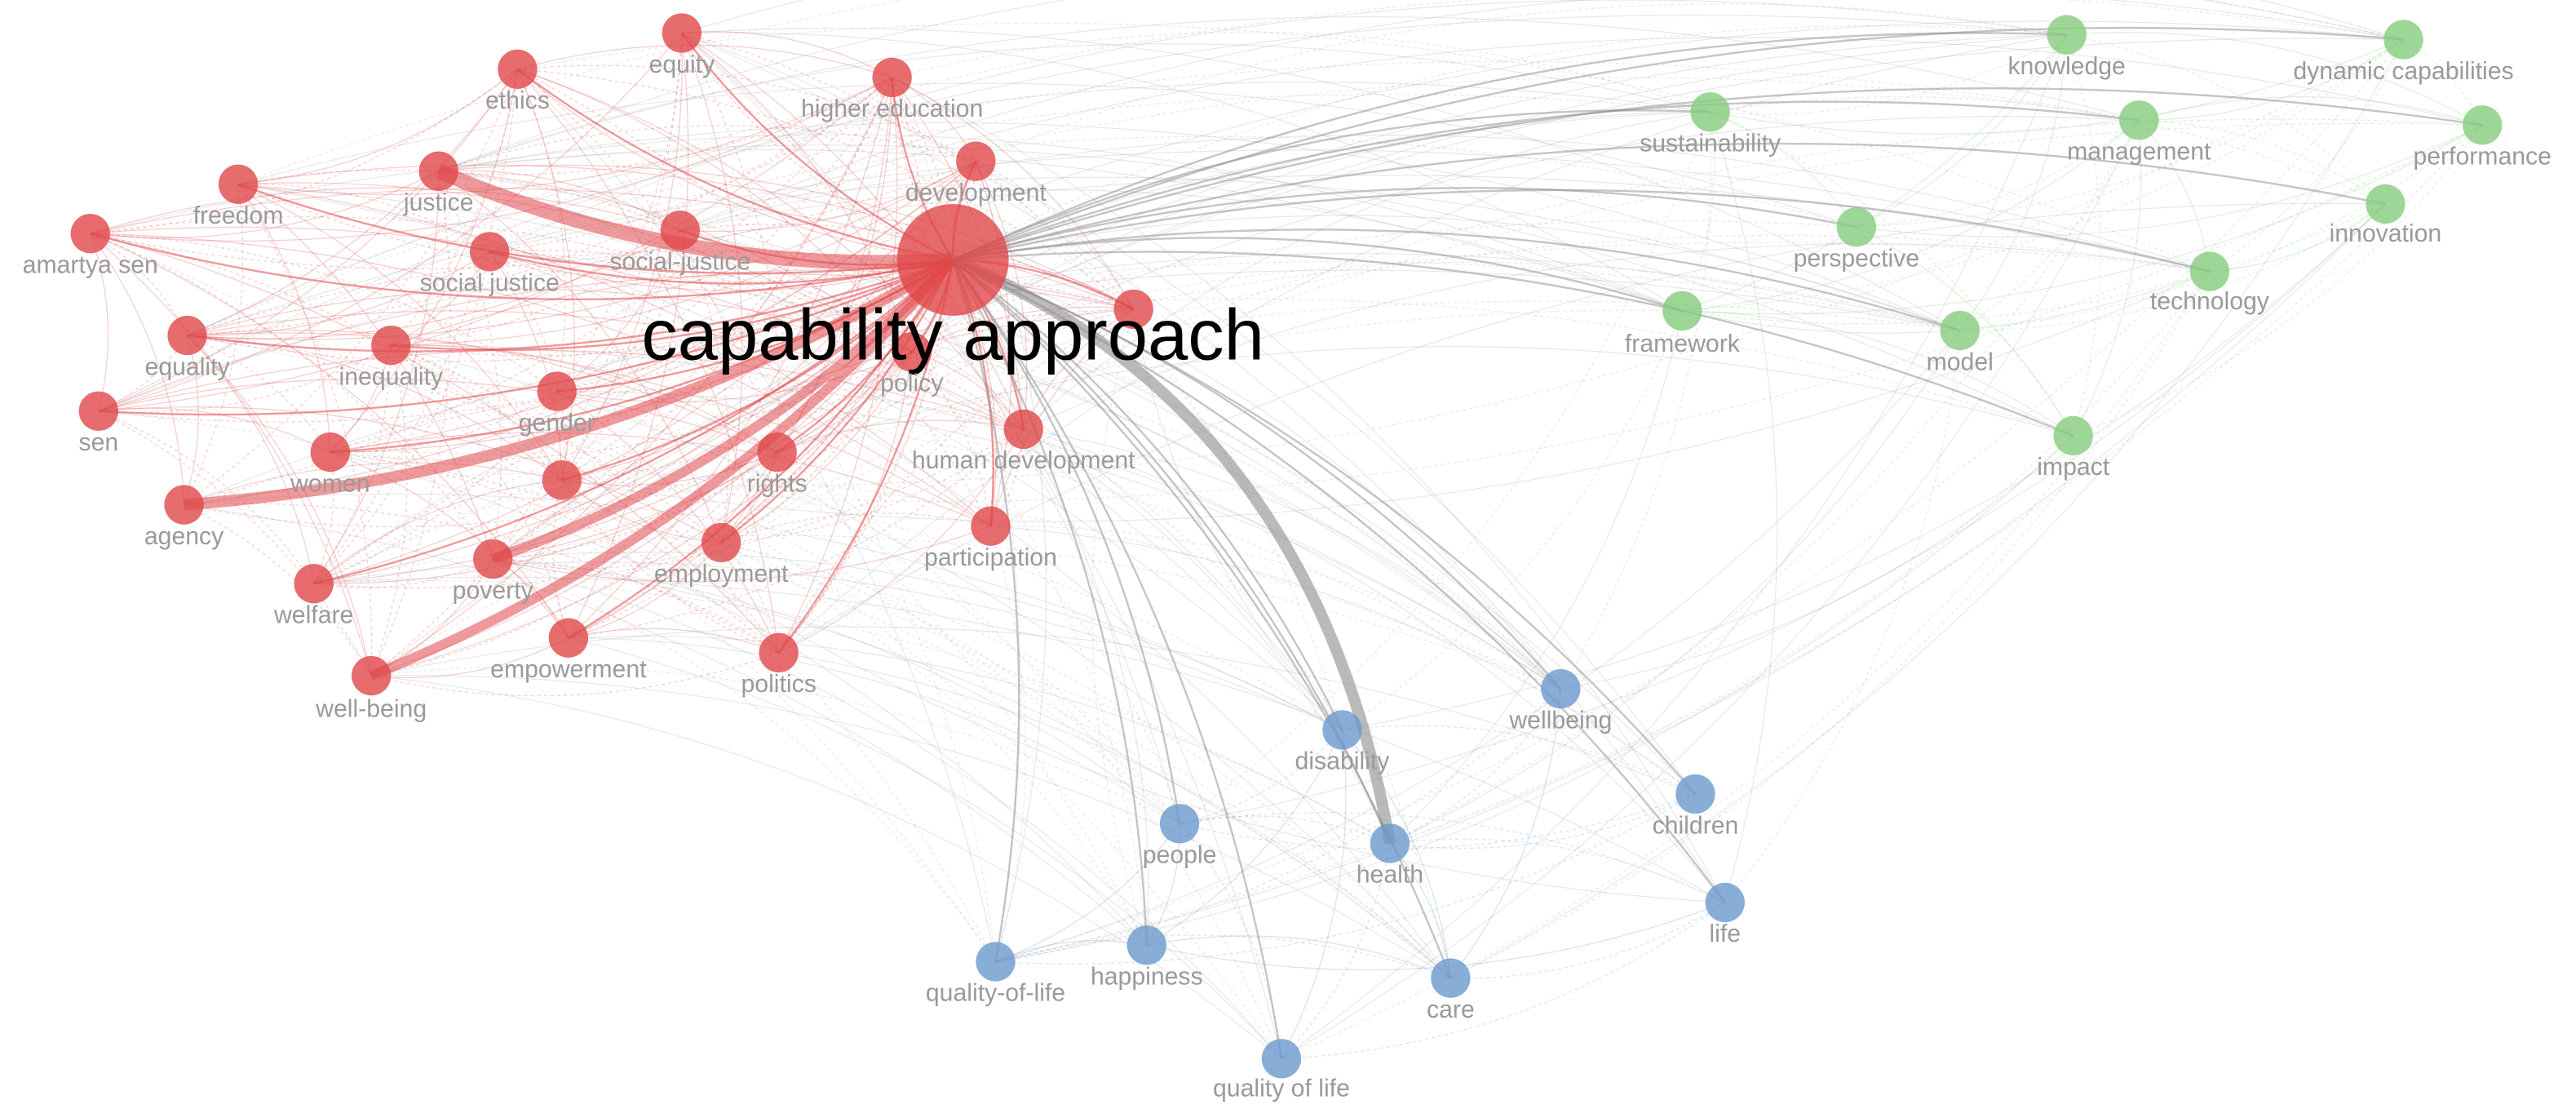 The width and height of the screenshot is (2576, 1118). I want to click on node-label: amartya sen, so click(90, 264).